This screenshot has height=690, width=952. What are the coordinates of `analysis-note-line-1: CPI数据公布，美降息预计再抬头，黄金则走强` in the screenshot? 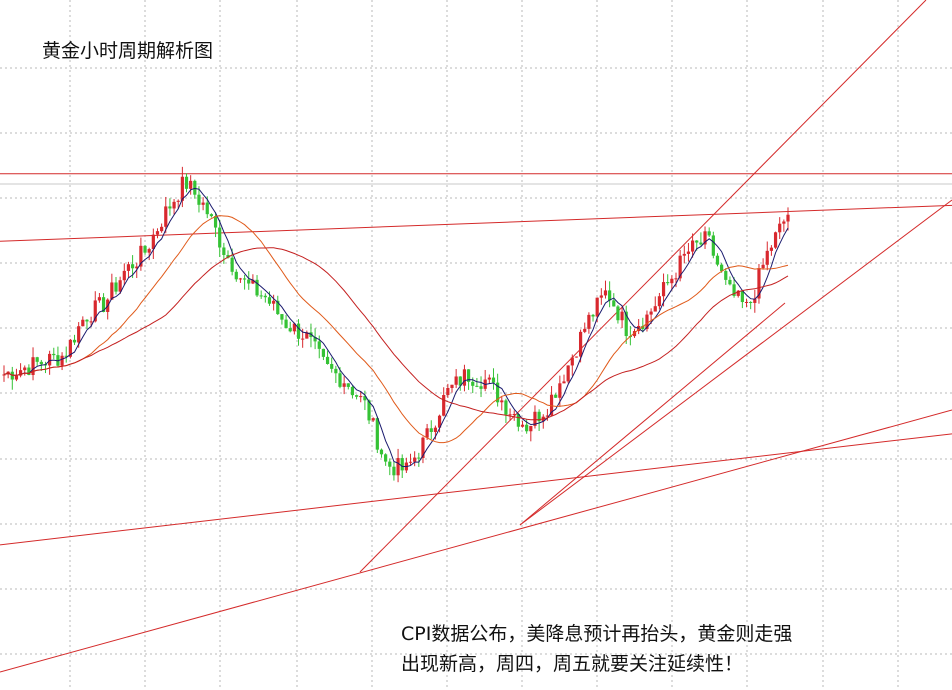 It's located at (597, 634).